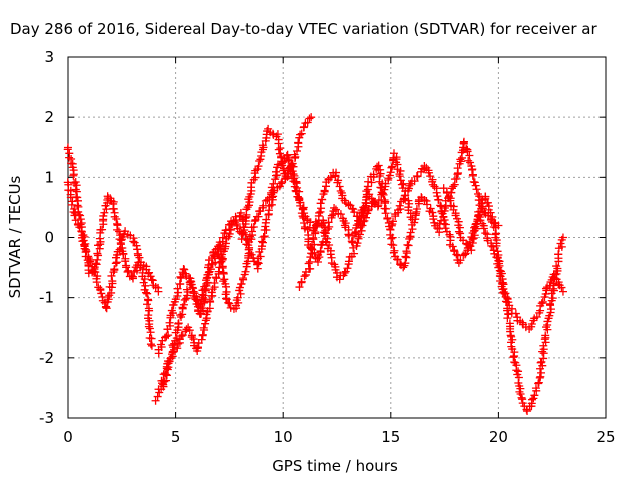 Image resolution: width=640 pixels, height=480 pixels. I want to click on y-axis-label: SDTVAR / TECUs, so click(15, 236).